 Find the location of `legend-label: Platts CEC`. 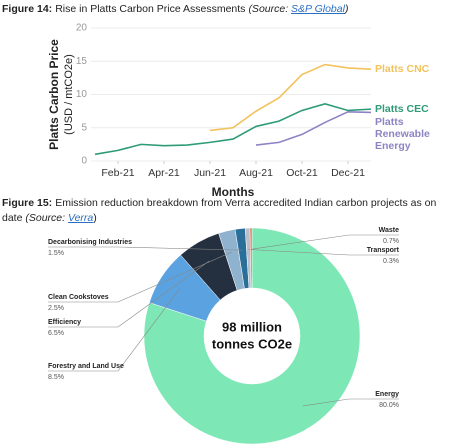

legend-label: Platts CEC is located at coordinates (402, 109).